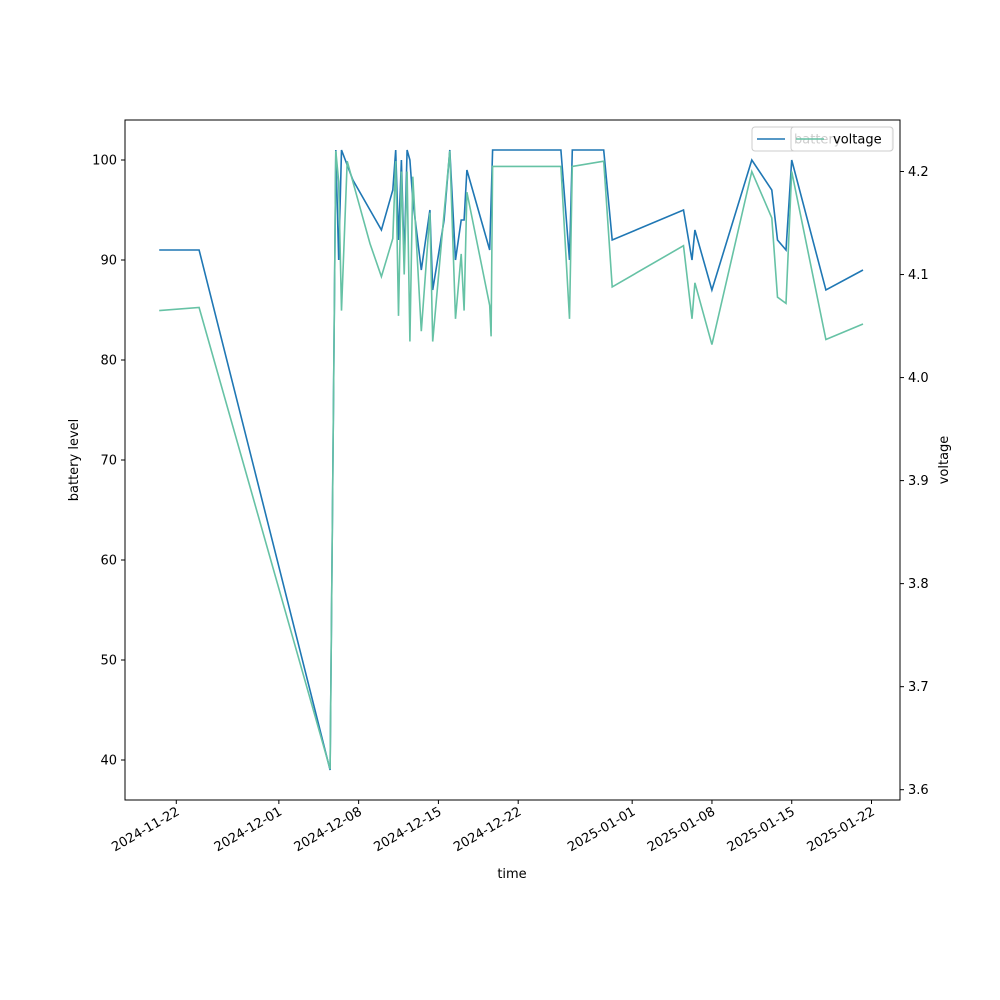  I want to click on y-right-tick-label: 3.7, so click(918, 687).